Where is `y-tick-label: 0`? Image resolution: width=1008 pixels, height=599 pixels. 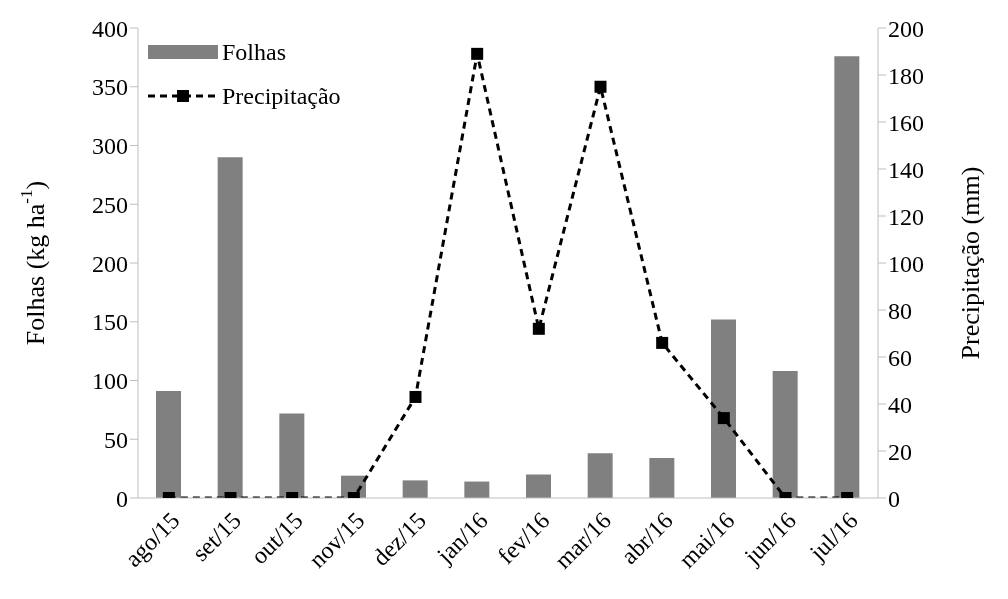 y-tick-label: 0 is located at coordinates (122, 498).